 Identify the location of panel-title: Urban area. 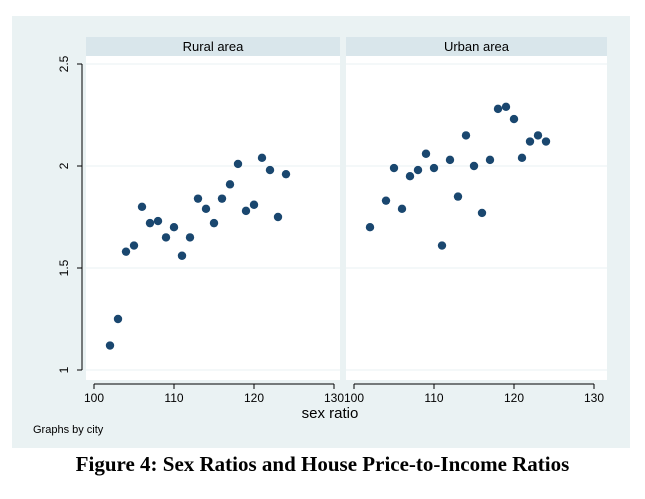
(477, 46).